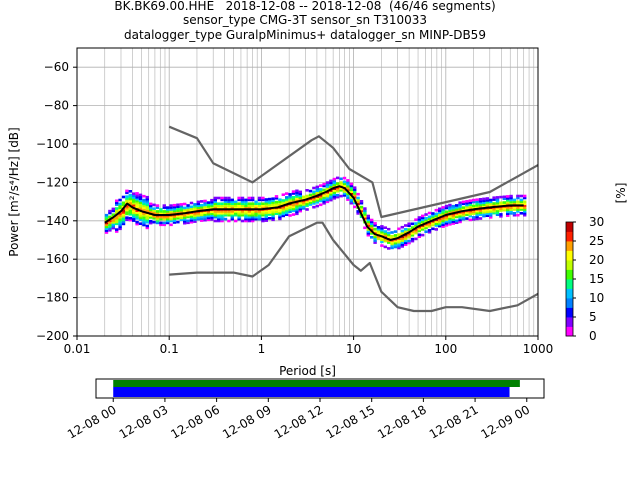  I want to click on timeline-tick-label: 12-08 18, so click(402, 421).